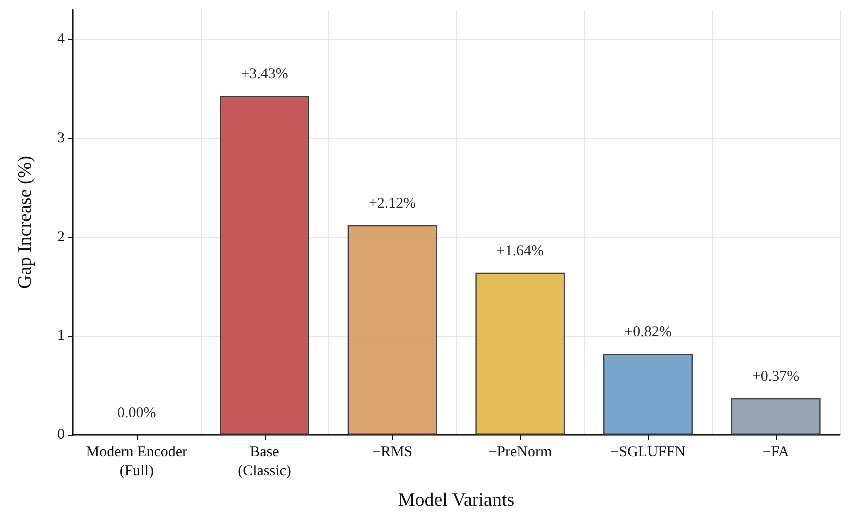 The width and height of the screenshot is (854, 523). I want to click on y-tick-label: 0, so click(61, 435).